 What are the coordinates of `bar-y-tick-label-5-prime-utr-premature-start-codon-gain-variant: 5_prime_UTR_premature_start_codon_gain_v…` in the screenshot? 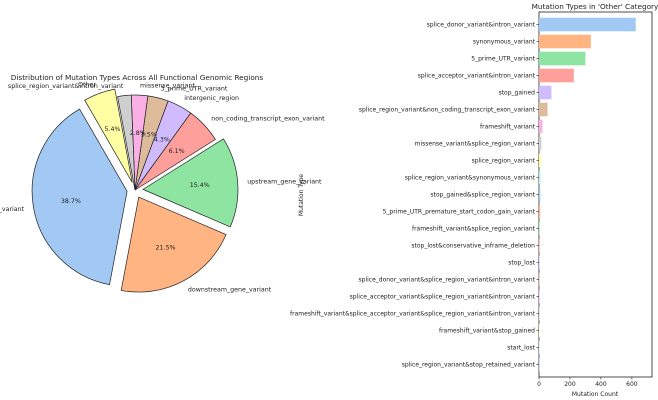 It's located at (459, 212).